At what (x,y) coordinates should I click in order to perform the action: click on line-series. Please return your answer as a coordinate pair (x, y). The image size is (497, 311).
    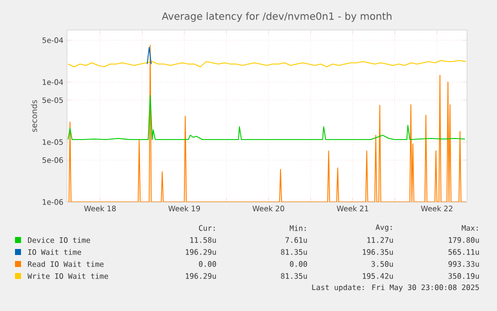
    Looking at the image, I should click on (267, 64).